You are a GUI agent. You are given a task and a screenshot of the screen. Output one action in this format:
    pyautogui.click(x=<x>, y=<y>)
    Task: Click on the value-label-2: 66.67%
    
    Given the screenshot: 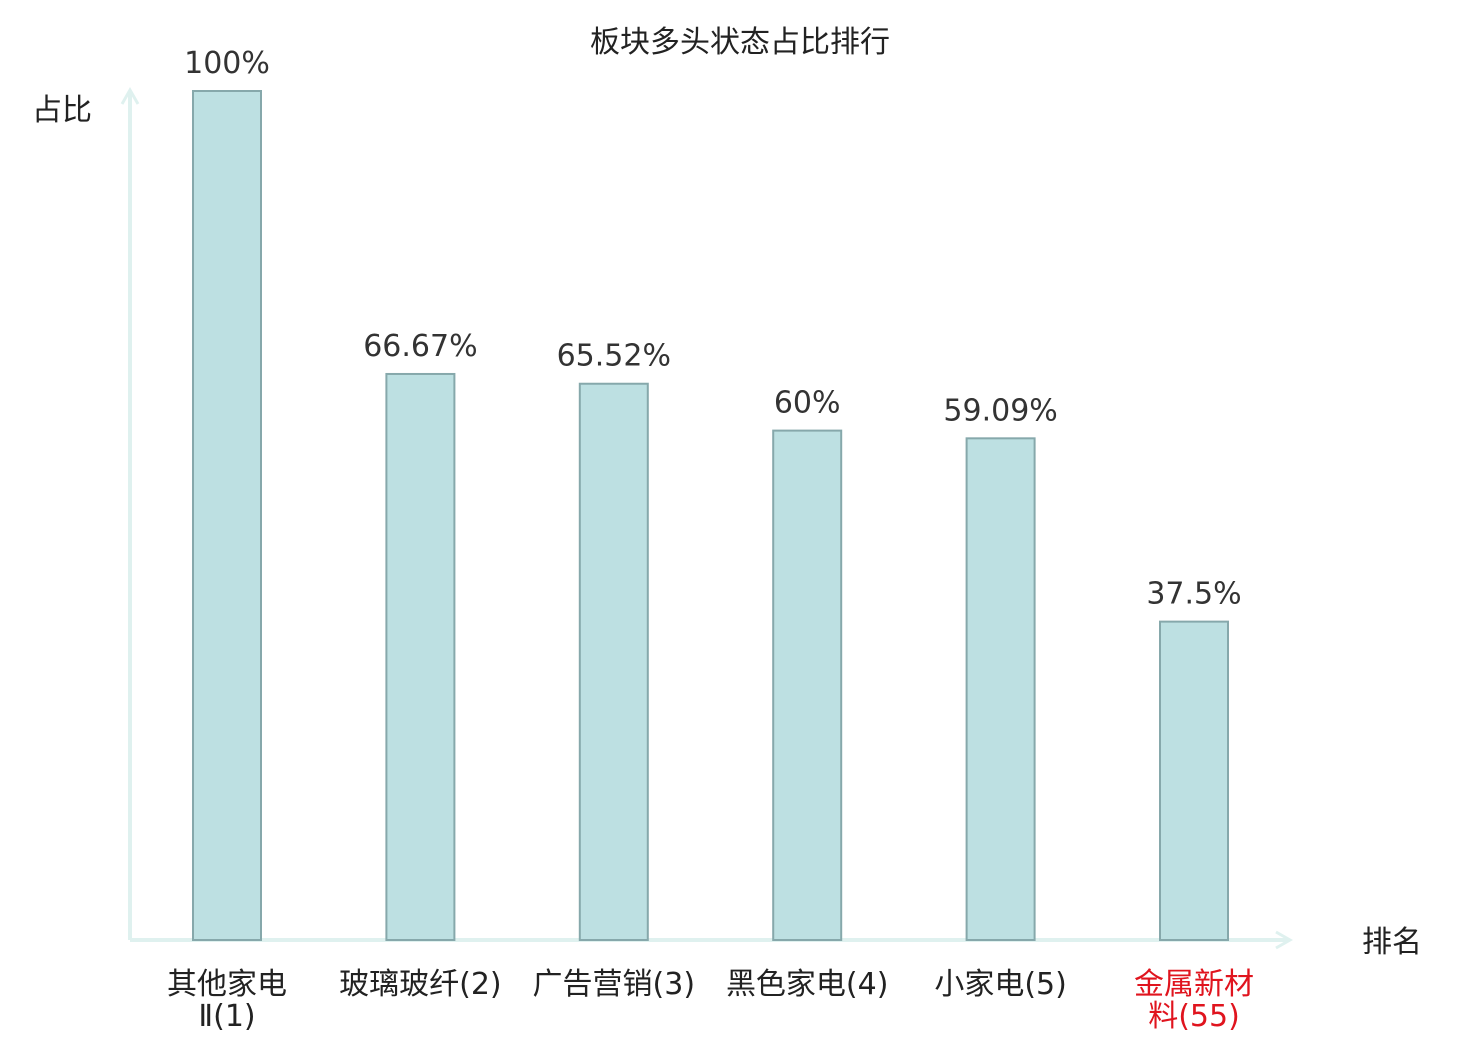 What is the action you would take?
    pyautogui.click(x=420, y=346)
    